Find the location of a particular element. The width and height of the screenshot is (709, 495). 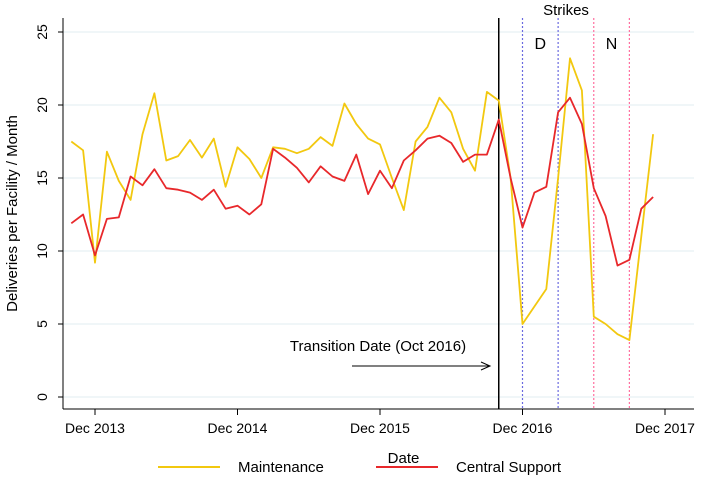

transition-date-annotation: Transition Date (Oct 2016) is located at coordinates (378, 346).